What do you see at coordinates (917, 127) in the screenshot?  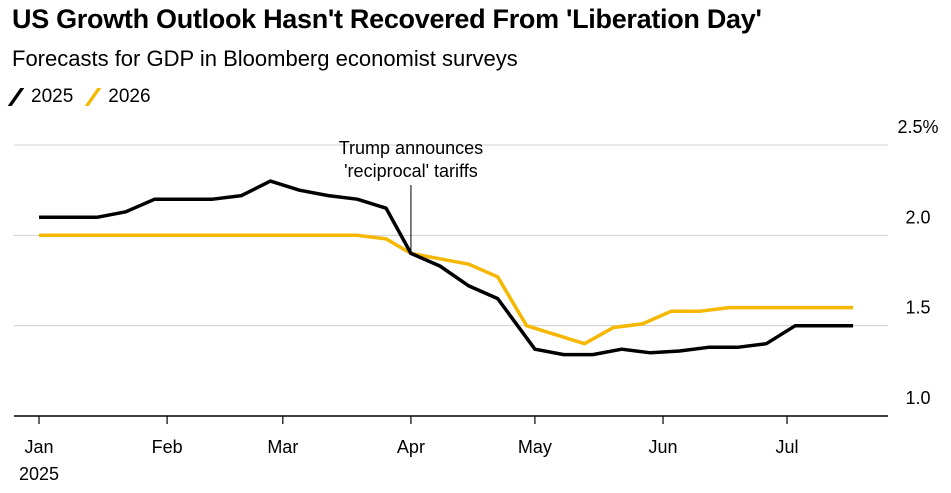 I see `y-tick-label: 2.5%` at bounding box center [917, 127].